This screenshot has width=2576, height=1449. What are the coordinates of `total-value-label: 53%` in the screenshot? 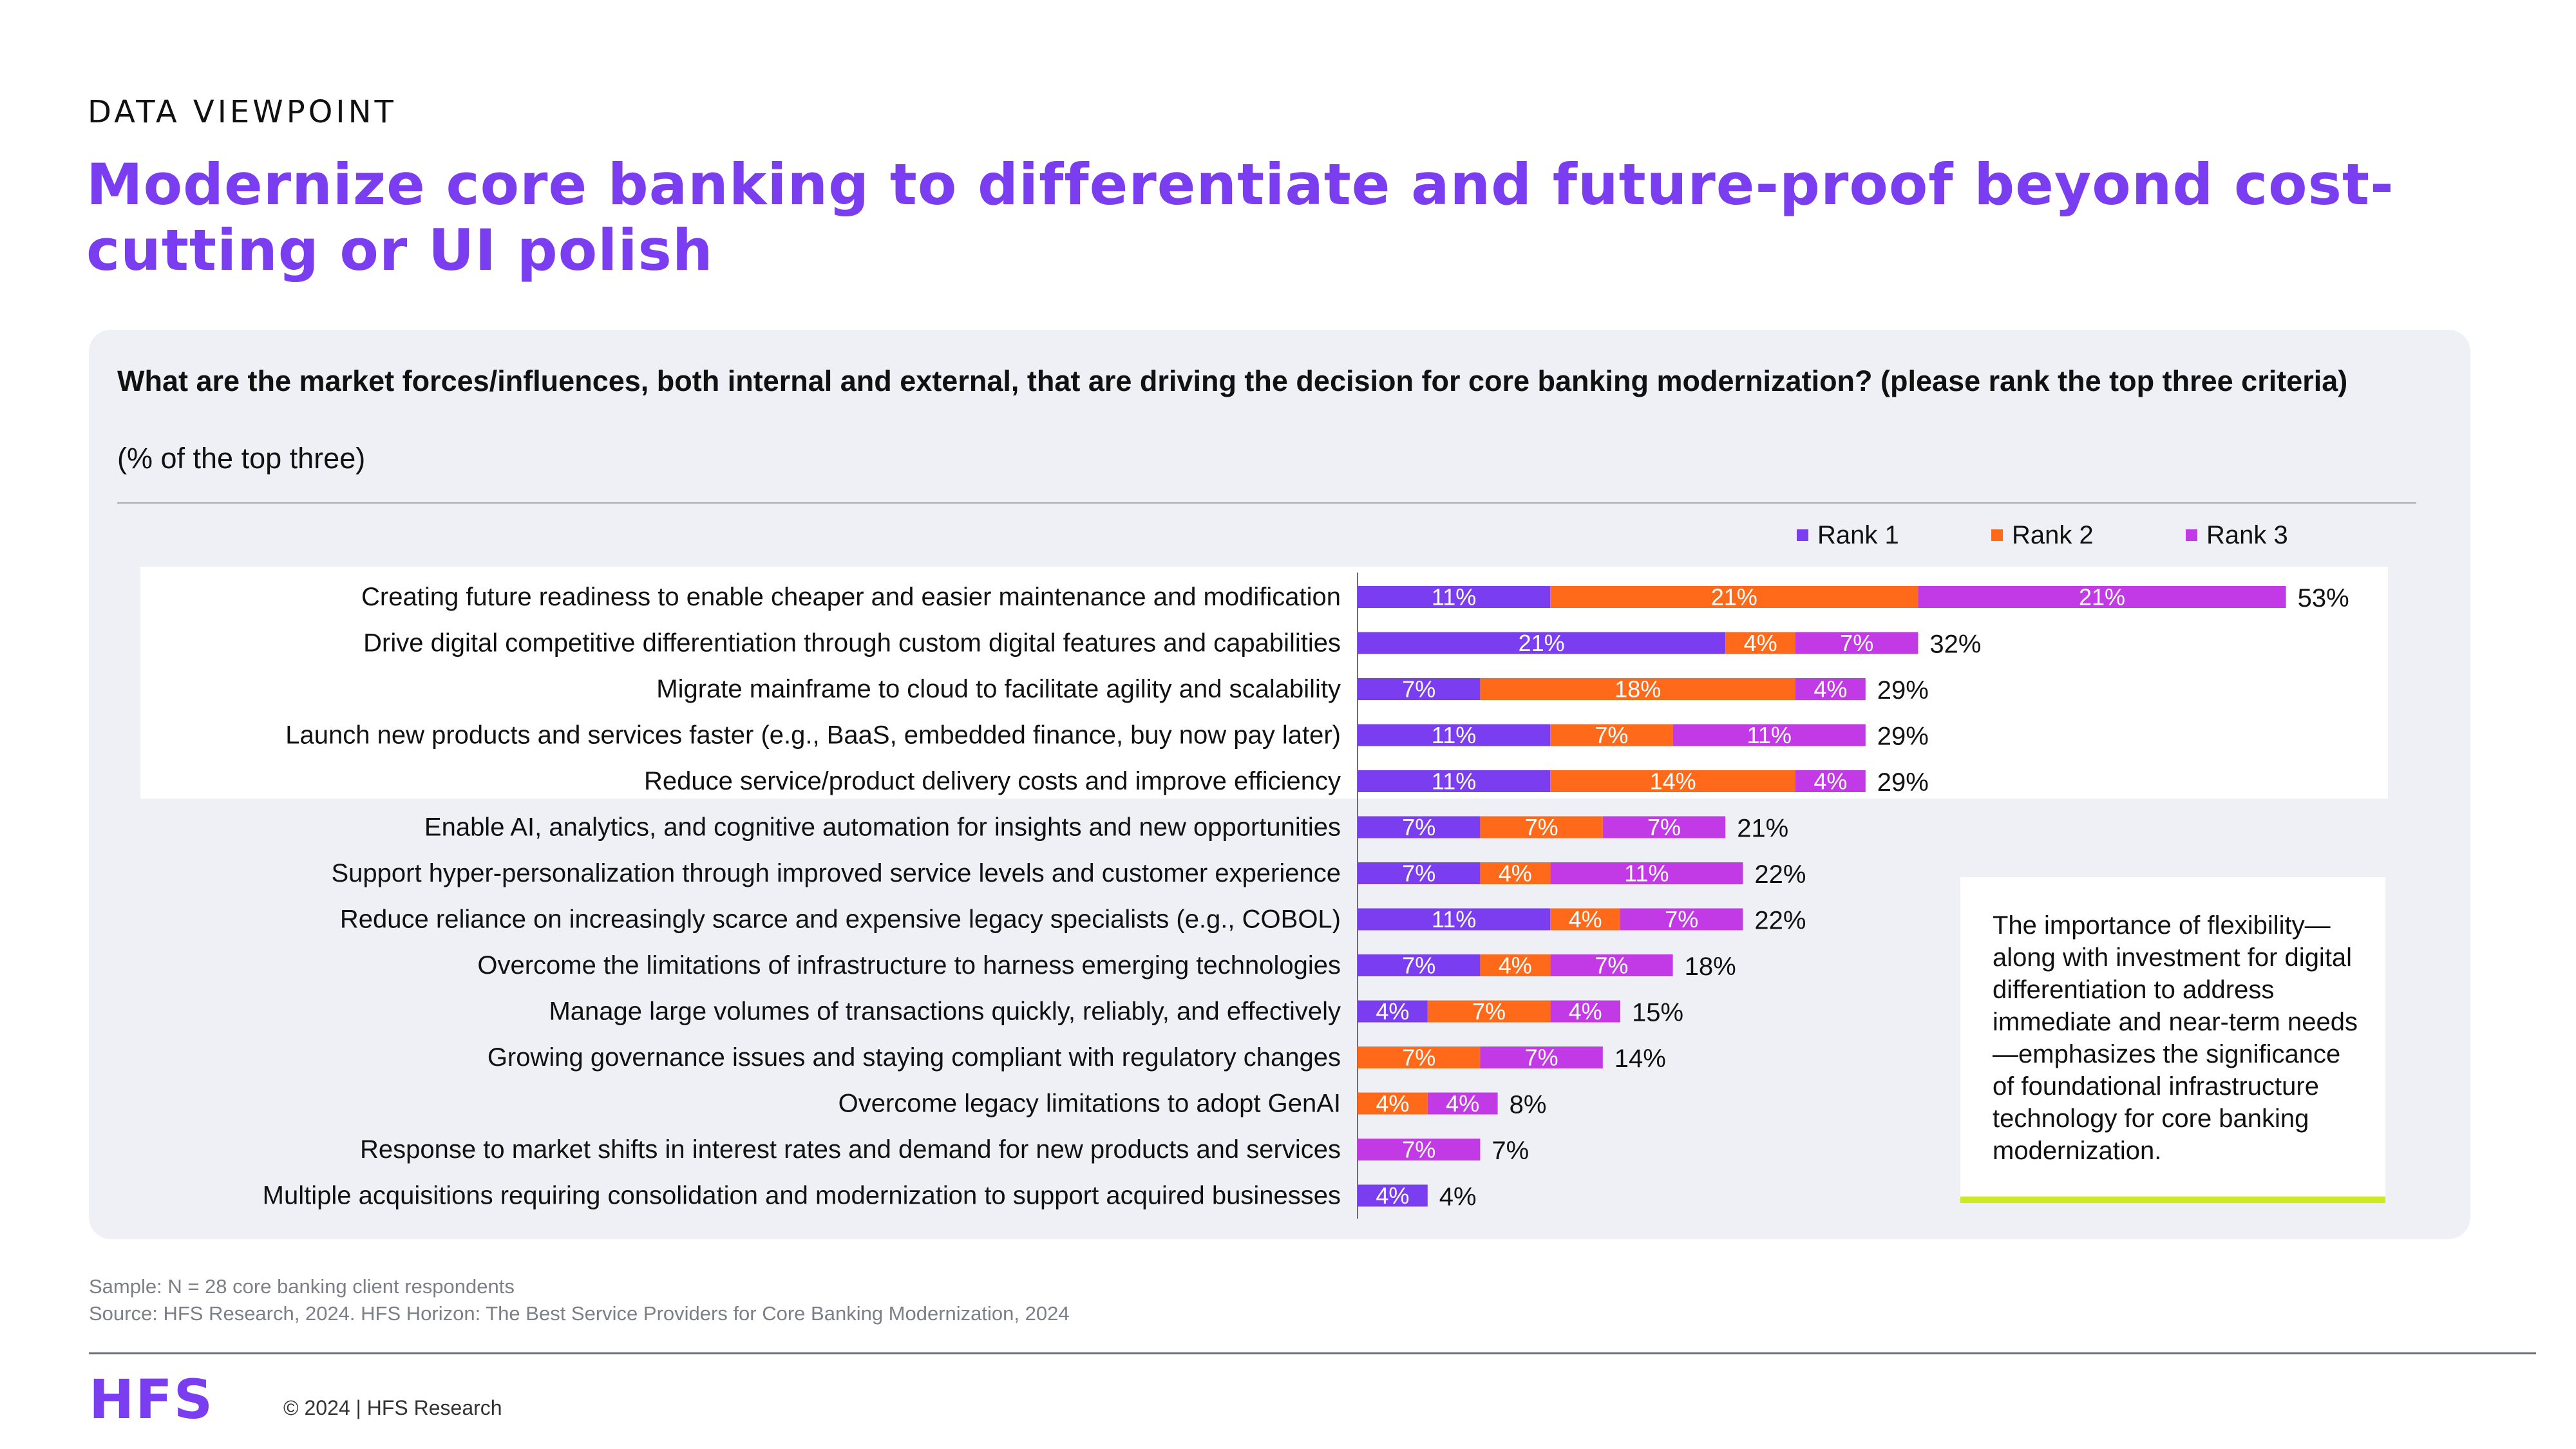 It's located at (2324, 598).